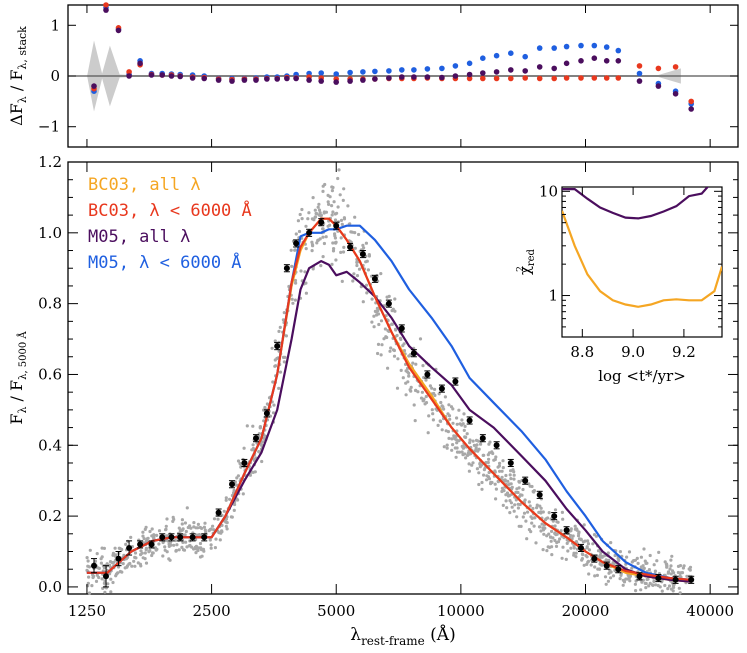 The height and width of the screenshot is (653, 747). What do you see at coordinates (684, 352) in the screenshot?
I see `inset-x-tick-label: 9.2` at bounding box center [684, 352].